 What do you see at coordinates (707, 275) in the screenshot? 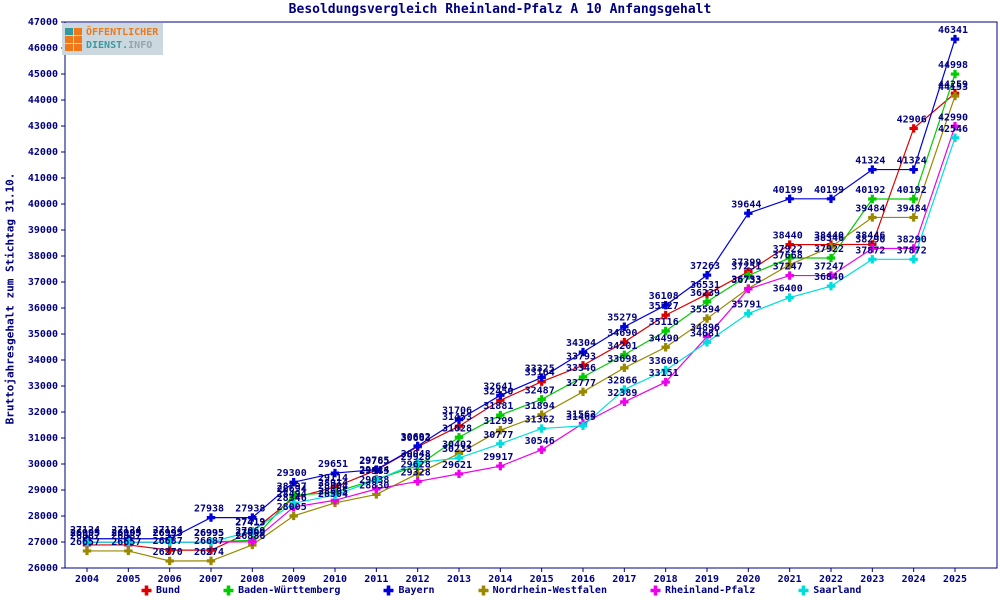
I see `data-point-bayern-2019` at bounding box center [707, 275].